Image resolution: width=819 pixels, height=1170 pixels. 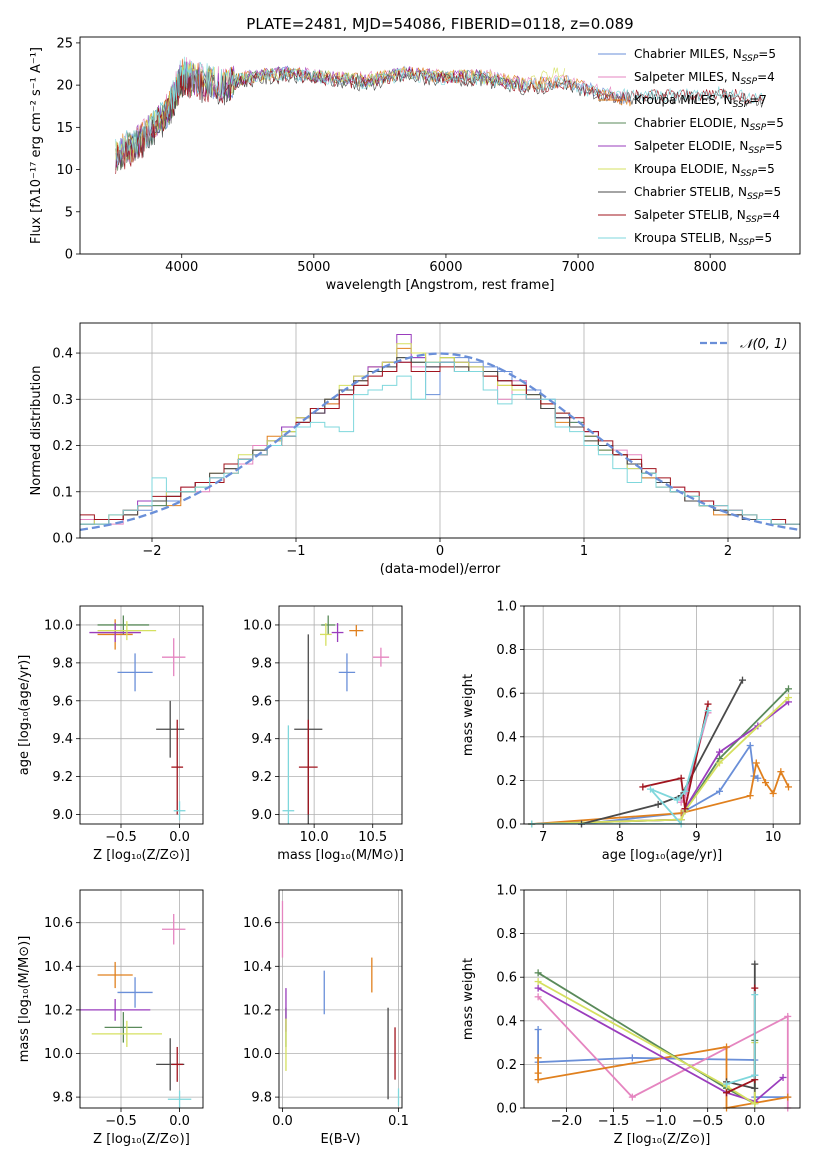 What do you see at coordinates (700, 101) in the screenshot?
I see `legend-label: Kroupa MILES, NSSP=7` at bounding box center [700, 101].